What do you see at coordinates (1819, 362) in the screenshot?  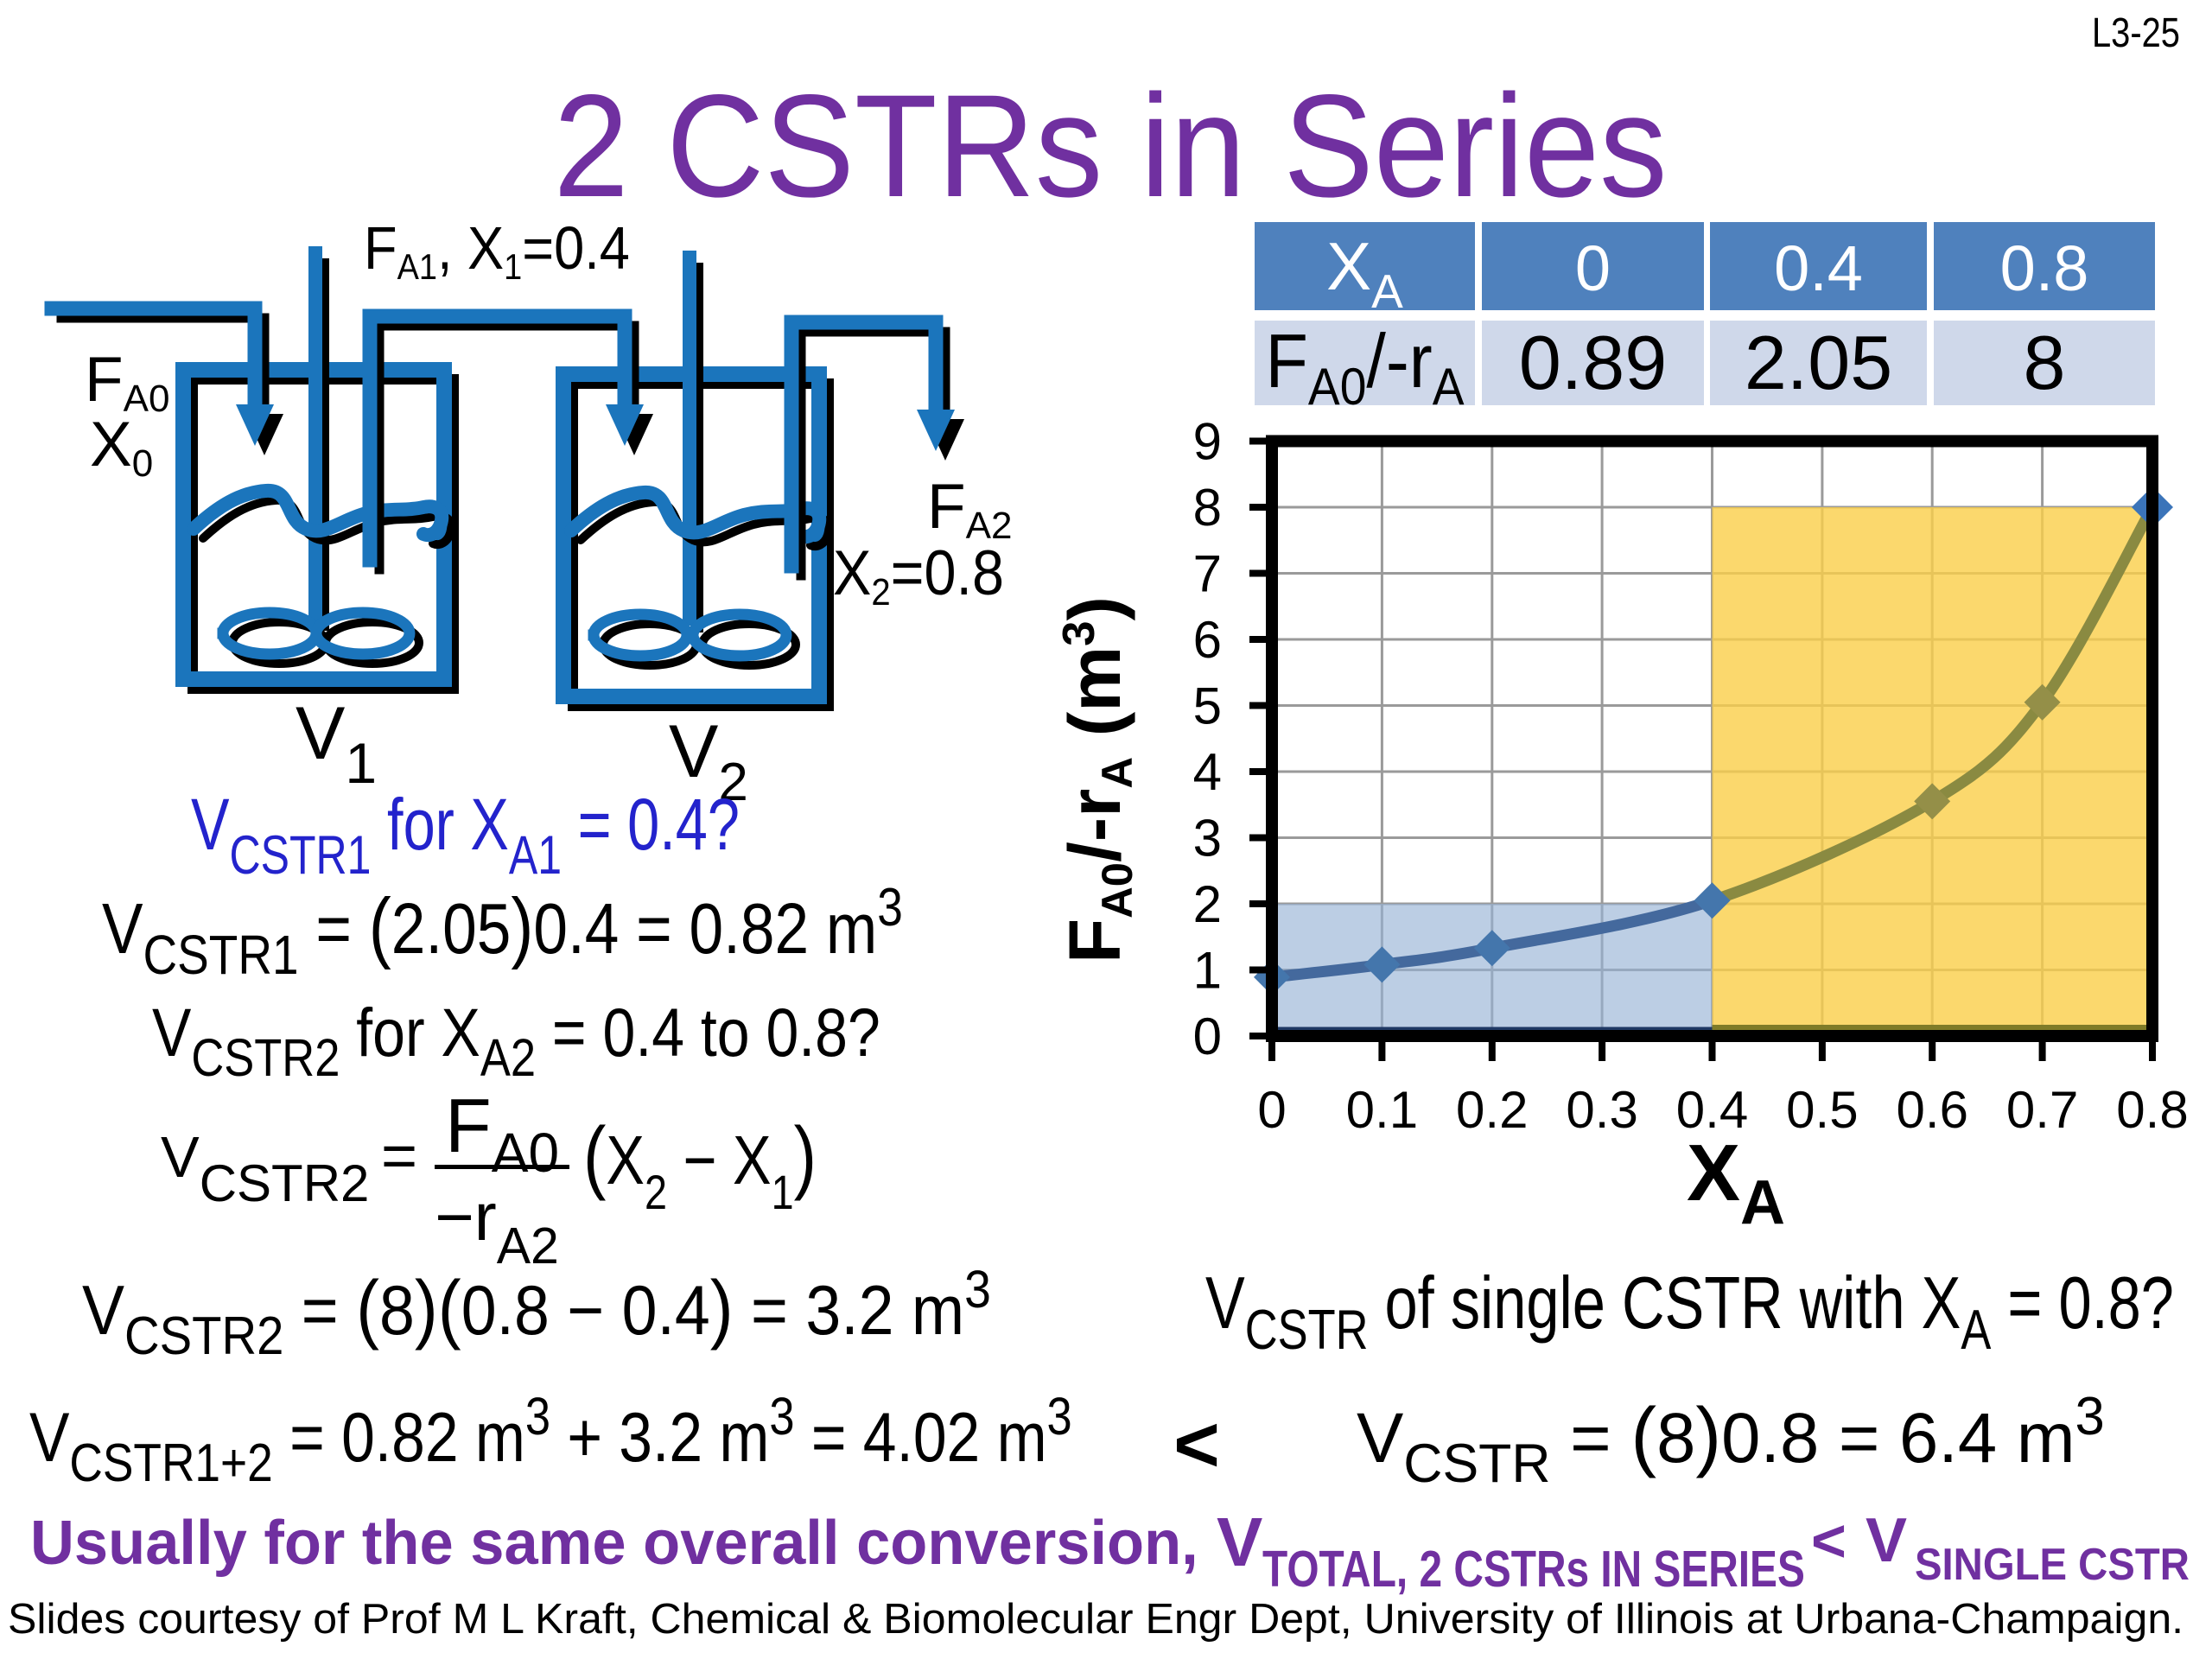 I see `svg-text: 2.05` at bounding box center [1819, 362].